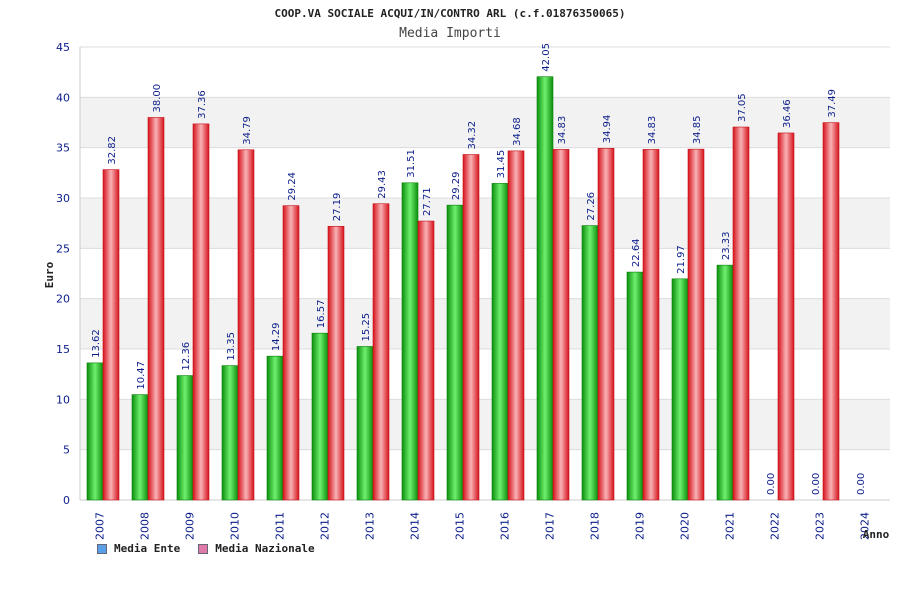 This screenshot has height=600, width=900. What do you see at coordinates (517, 131) in the screenshot?
I see `value-label: 34.68` at bounding box center [517, 131].